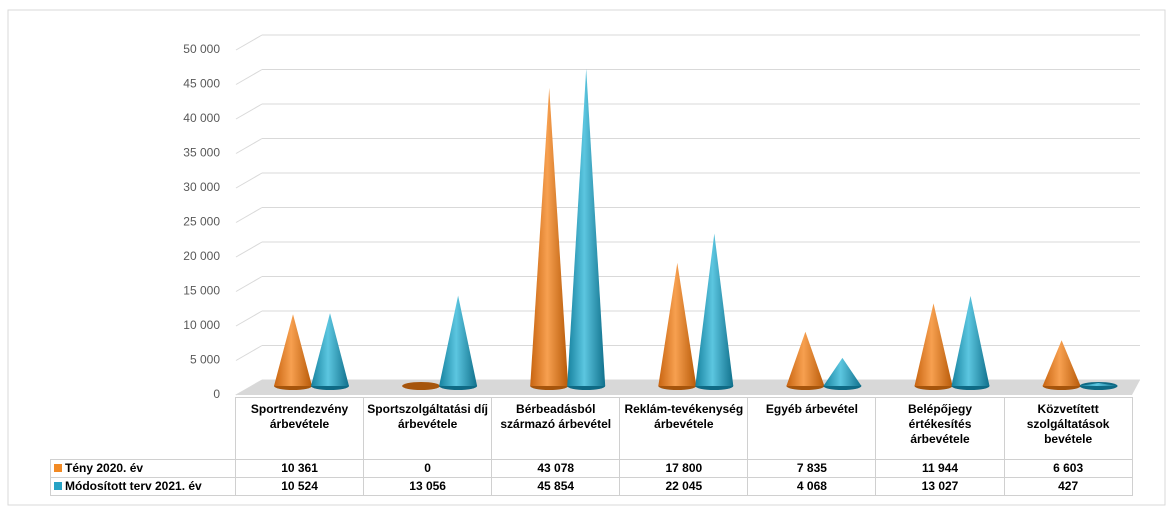 This screenshot has width=1175, height=515. Describe the element at coordinates (940, 468) in the screenshot. I see `data-label: 11 944` at that location.